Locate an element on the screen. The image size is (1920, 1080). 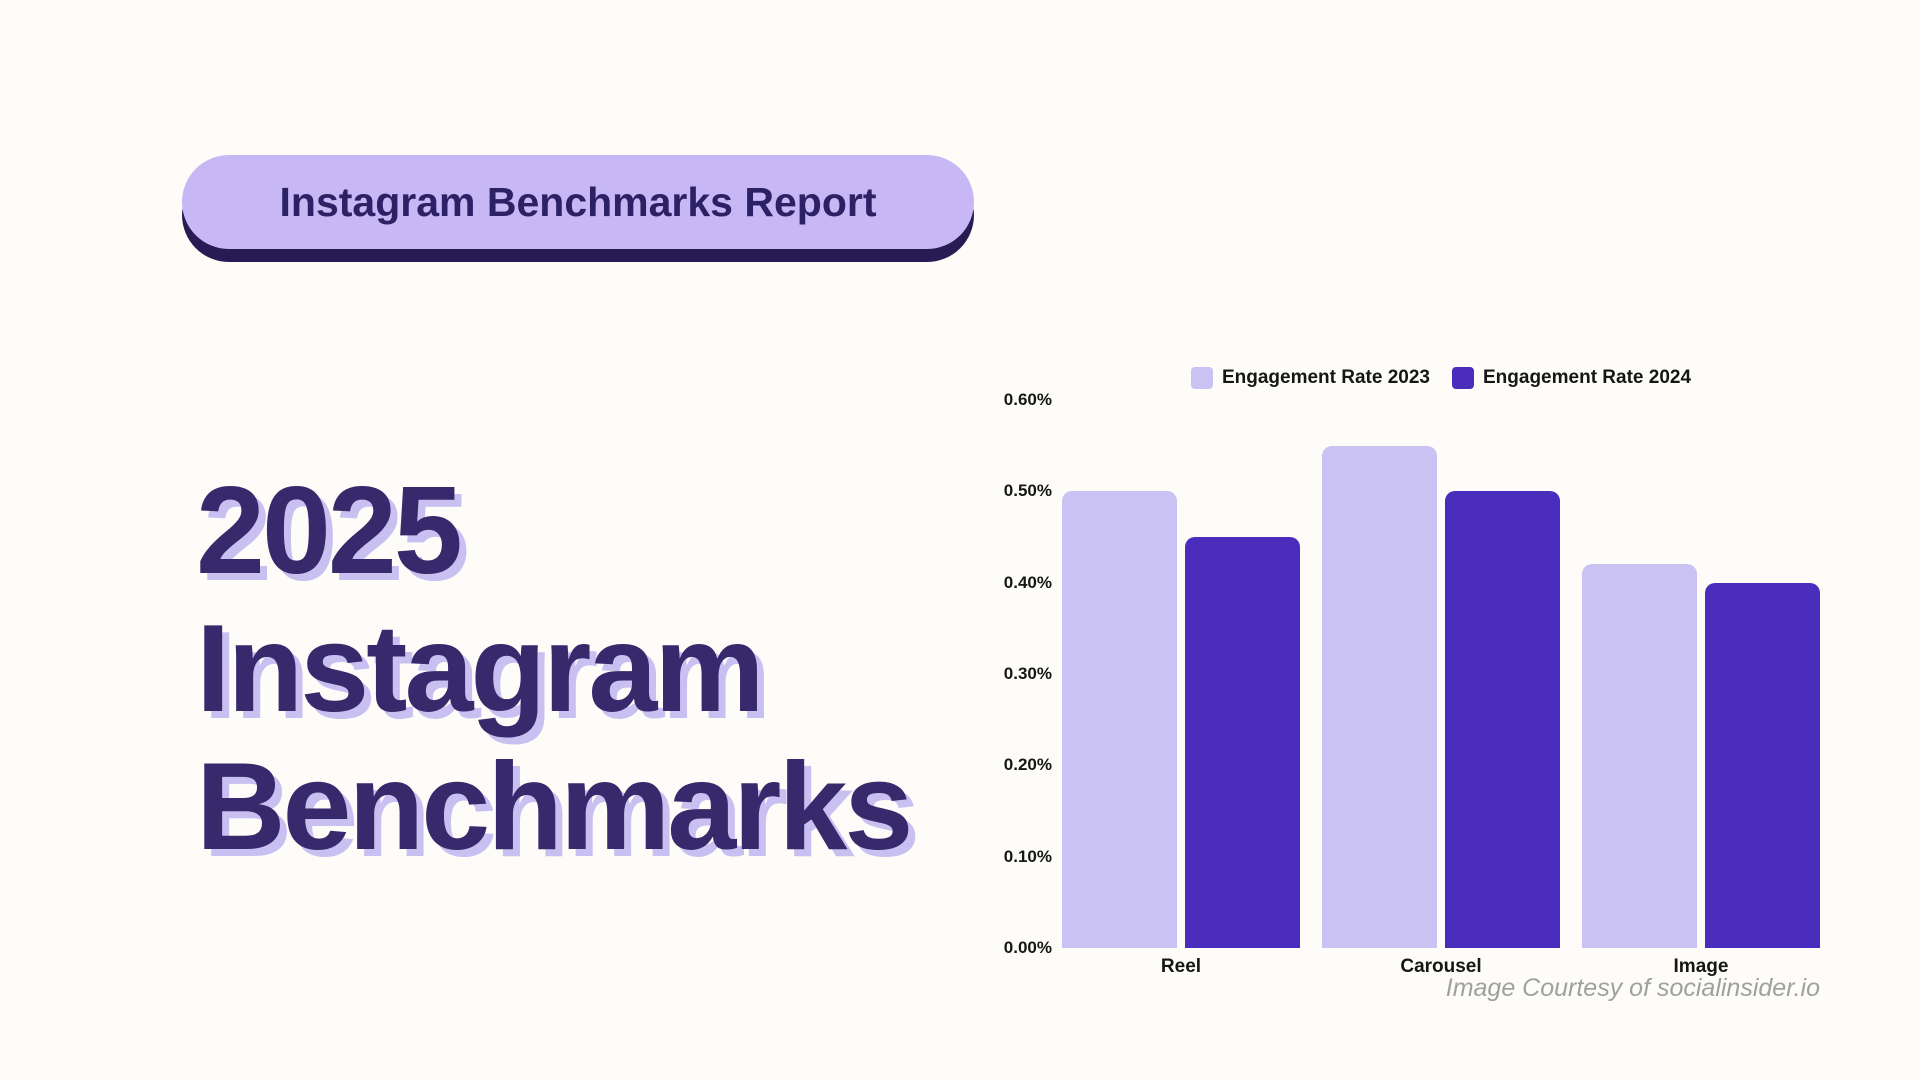
report-badge: Instagram Benchmarks Report is located at coordinates (578, 202).